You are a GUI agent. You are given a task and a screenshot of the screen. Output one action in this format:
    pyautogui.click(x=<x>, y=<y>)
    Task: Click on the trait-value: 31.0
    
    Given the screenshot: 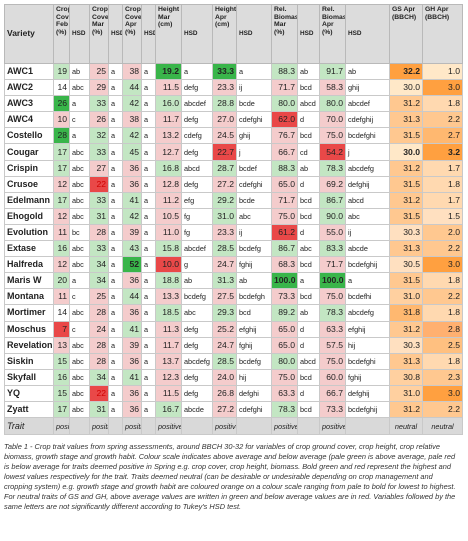 What is the action you would take?
    pyautogui.click(x=224, y=216)
    